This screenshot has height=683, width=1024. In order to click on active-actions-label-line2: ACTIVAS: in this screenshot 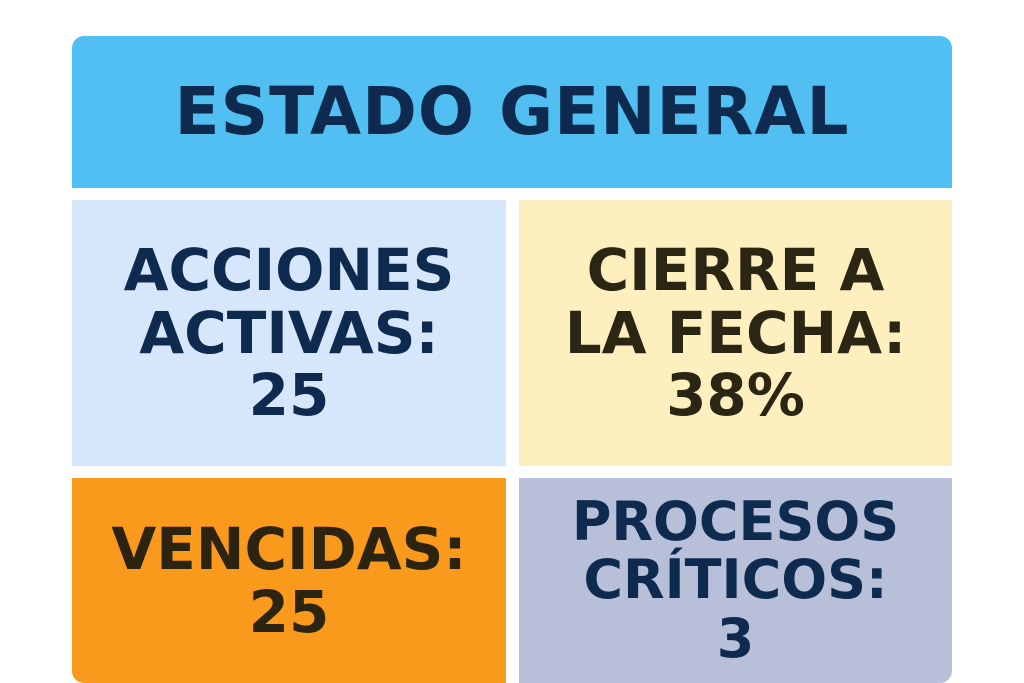, I will do `click(289, 332)`.